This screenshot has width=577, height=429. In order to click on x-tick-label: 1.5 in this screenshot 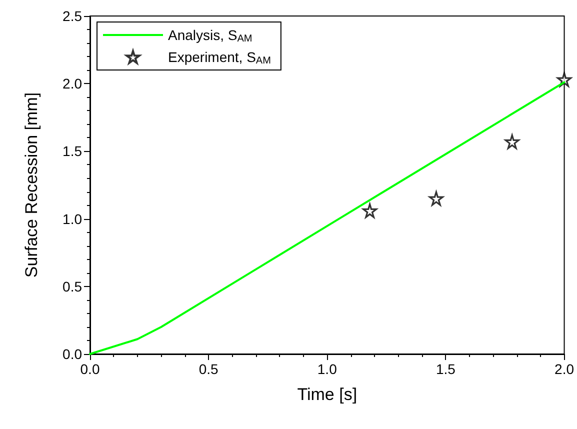, I will do `click(446, 369)`.